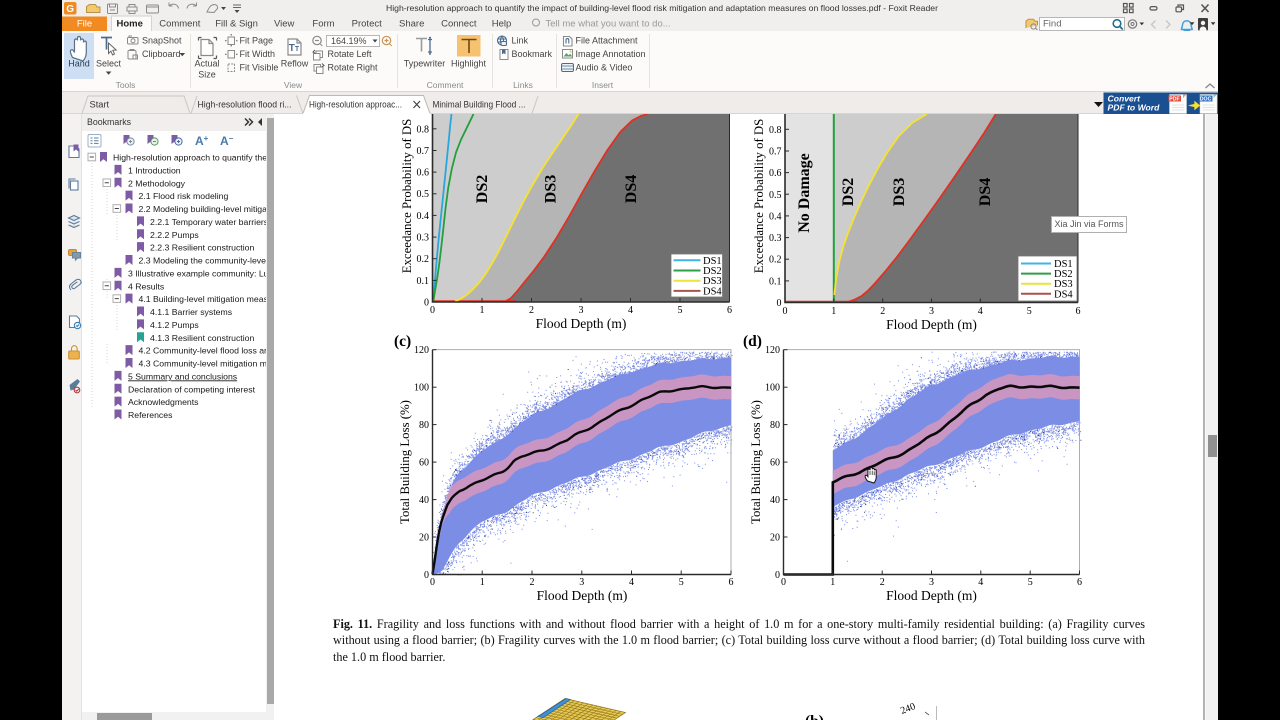 The height and width of the screenshot is (720, 1280). Describe the element at coordinates (814, 716) in the screenshot. I see `svg-text: (b)` at that location.